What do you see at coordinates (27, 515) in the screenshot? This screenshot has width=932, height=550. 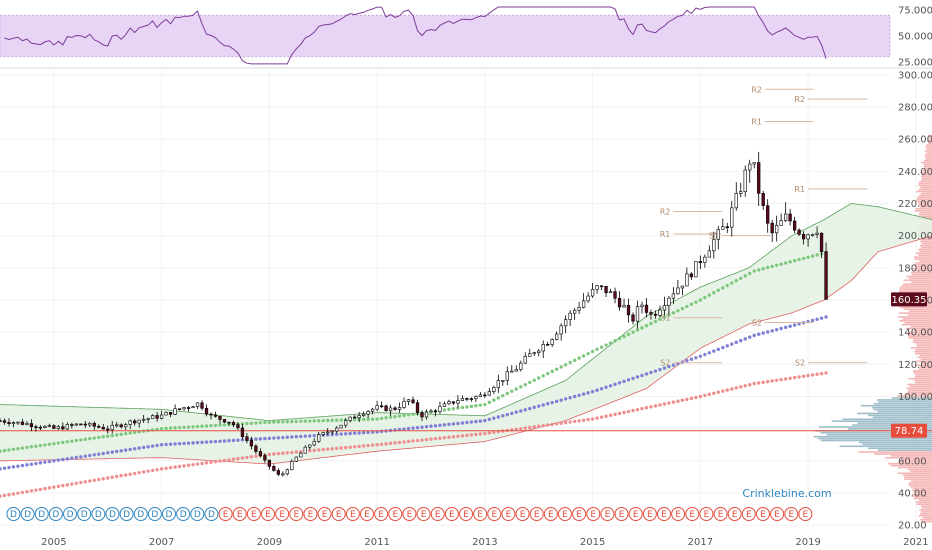 I see `event-label: D` at bounding box center [27, 515].